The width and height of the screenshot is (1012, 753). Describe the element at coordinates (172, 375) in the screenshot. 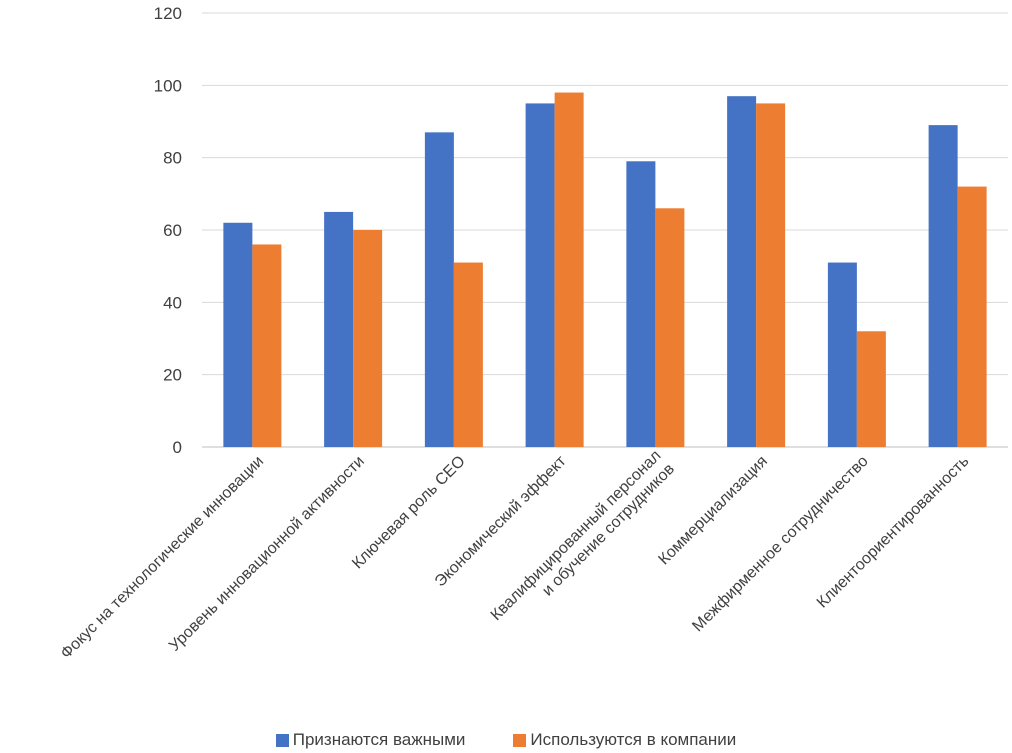

I see `y-tick-label: 20` at that location.